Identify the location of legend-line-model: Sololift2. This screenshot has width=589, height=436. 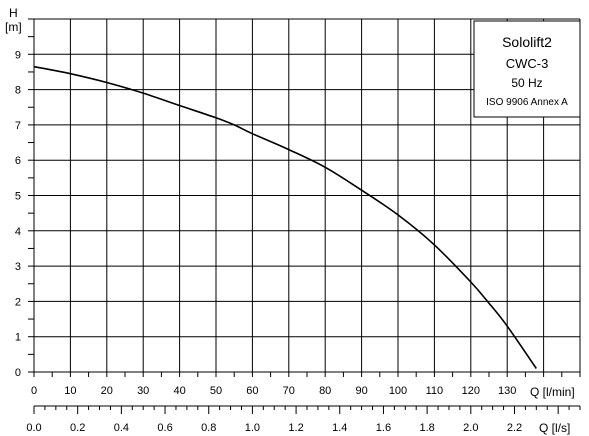
(527, 42).